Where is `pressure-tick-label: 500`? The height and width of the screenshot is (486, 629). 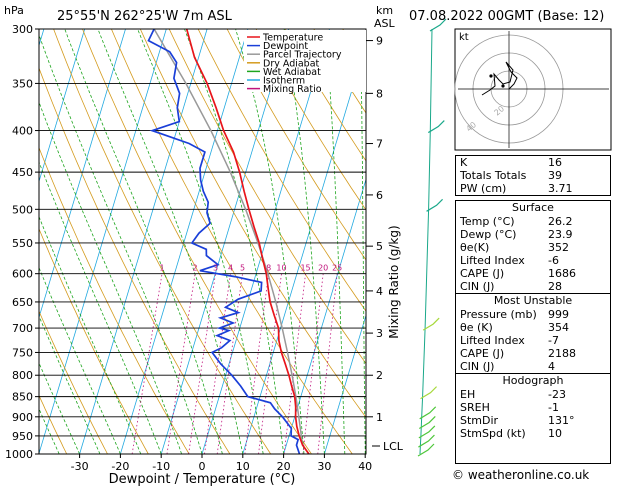
pressure-tick-label: 500 is located at coordinates (22, 209).